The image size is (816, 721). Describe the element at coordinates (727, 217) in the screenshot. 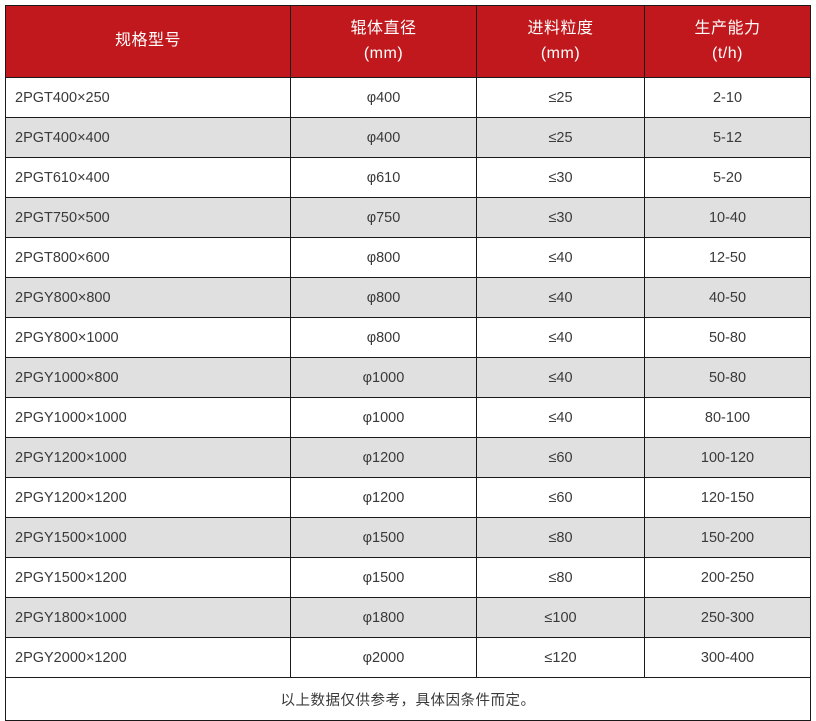

I see `cell-capacity: 10-40` at that location.